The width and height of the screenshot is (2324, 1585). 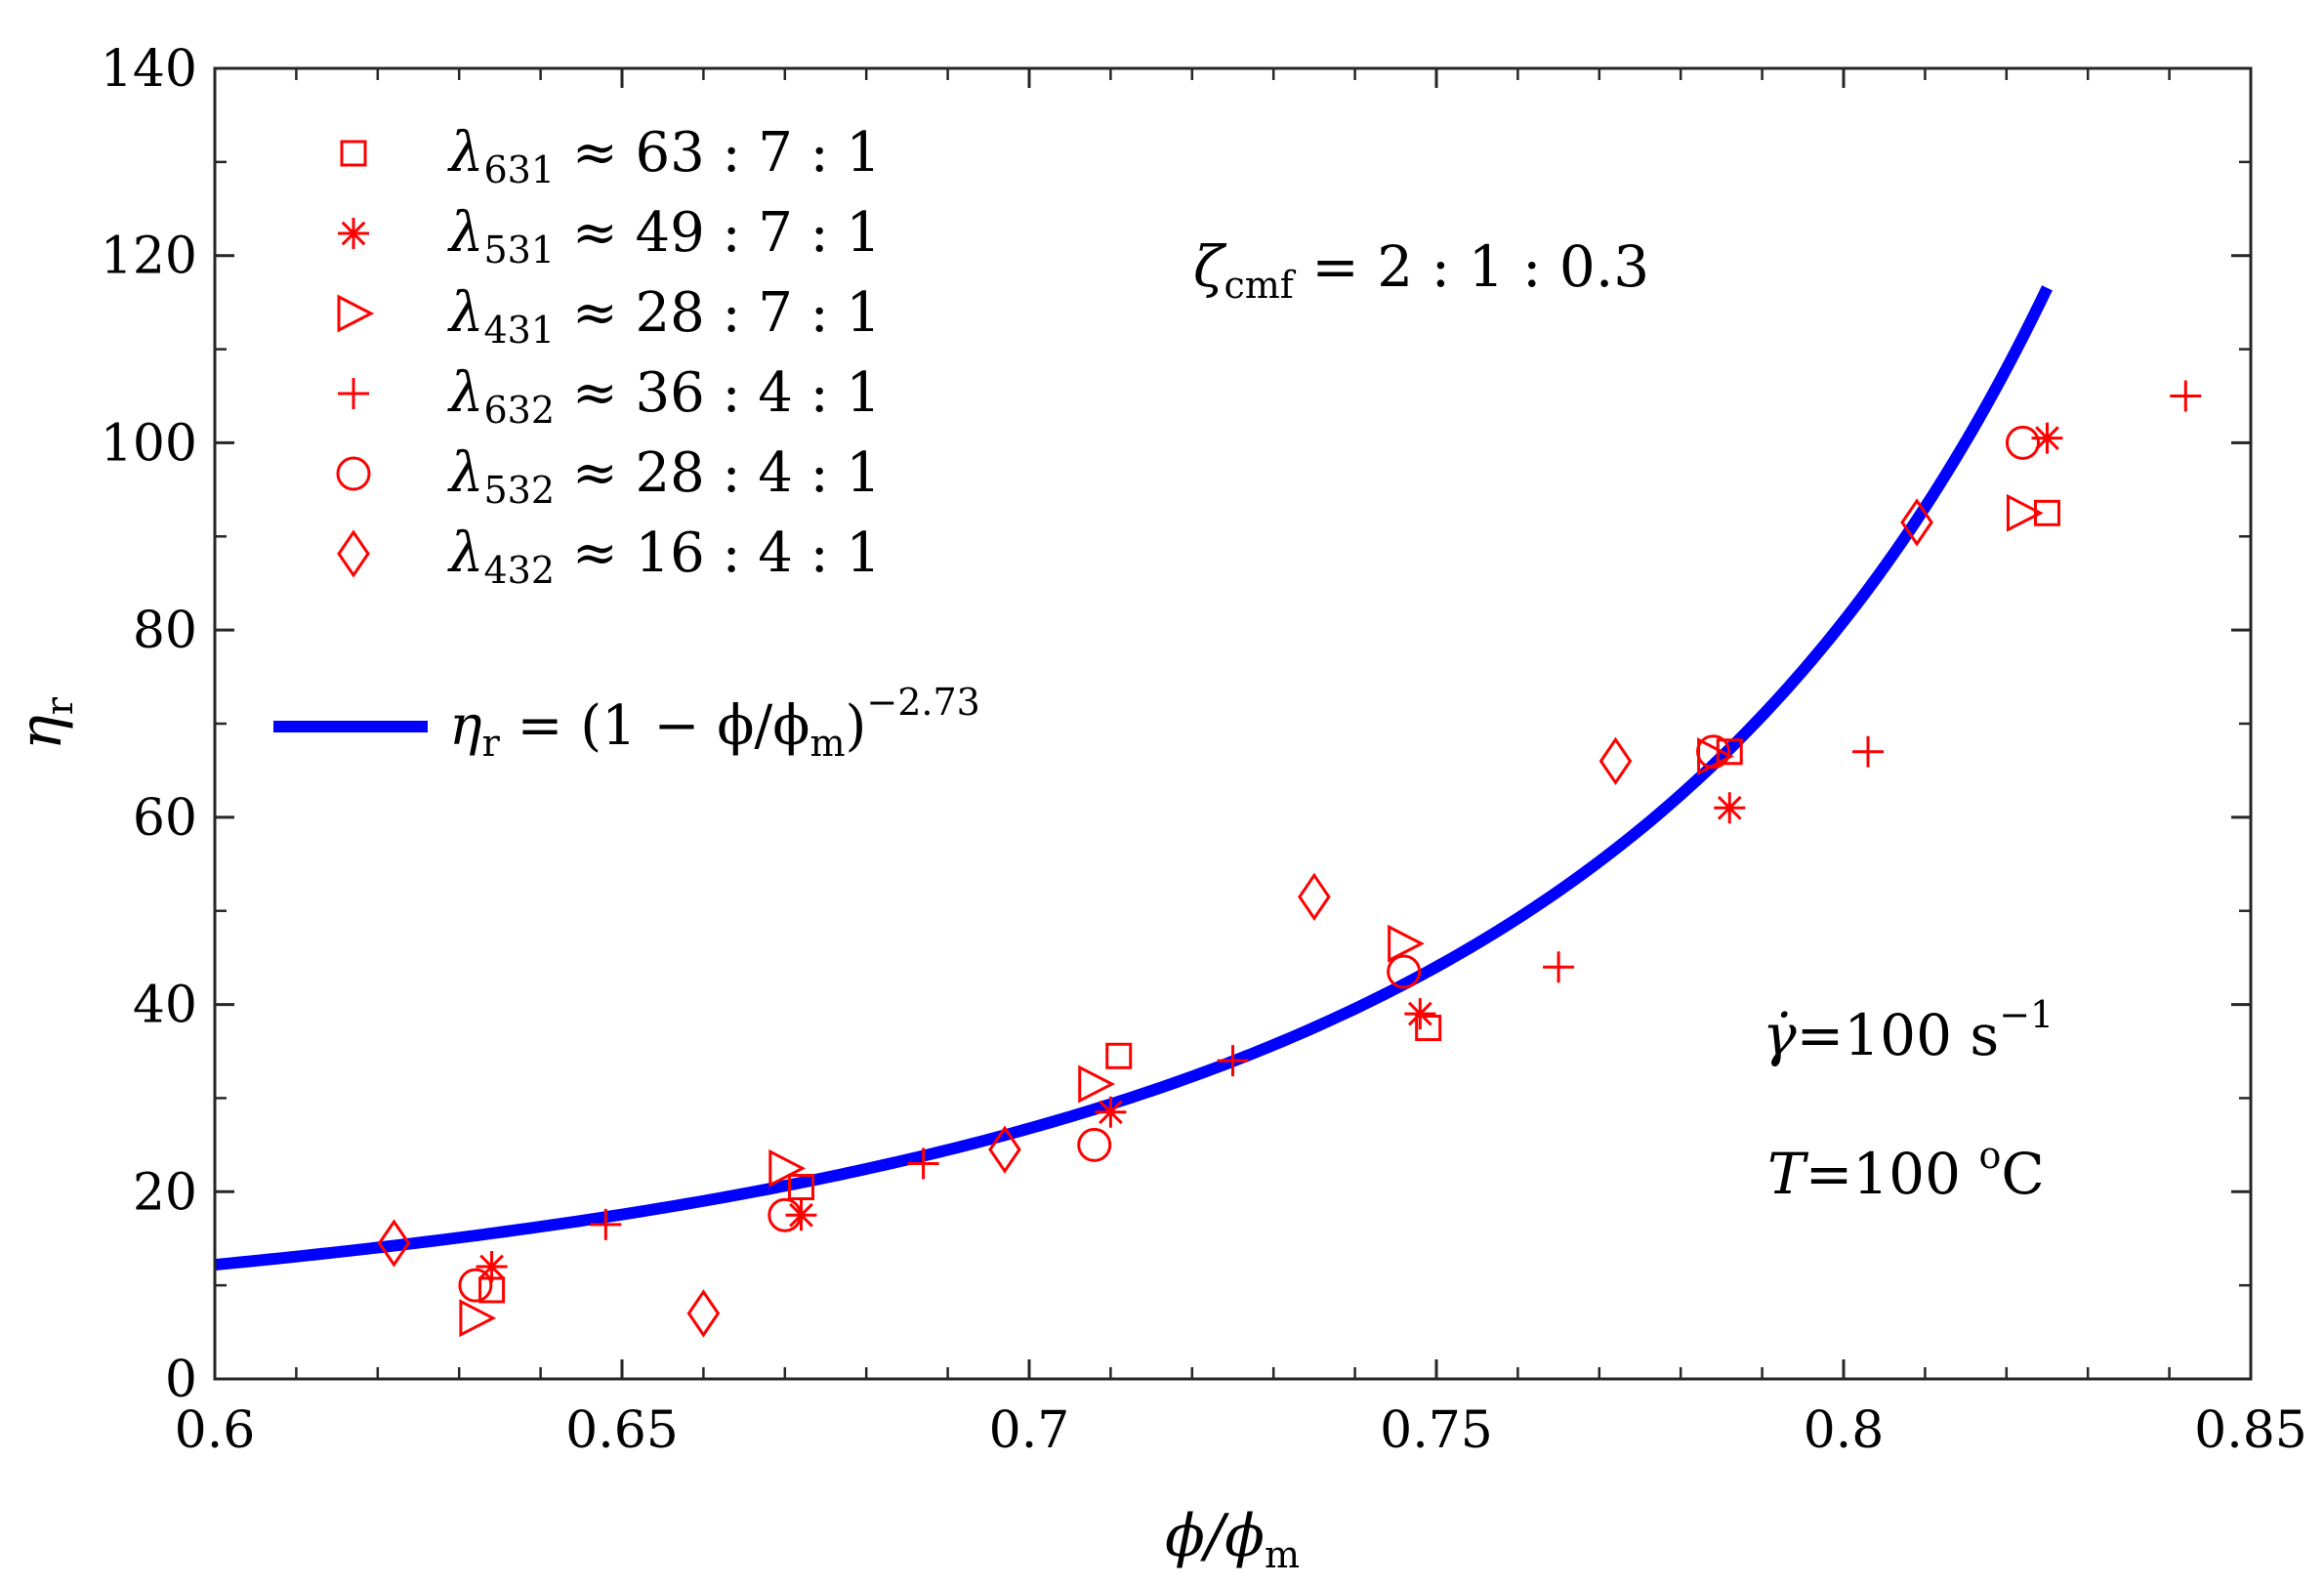 I want to click on legend-label-lambda432: λ432 ≈ 16 : 4 : 1, so click(x=664, y=556).